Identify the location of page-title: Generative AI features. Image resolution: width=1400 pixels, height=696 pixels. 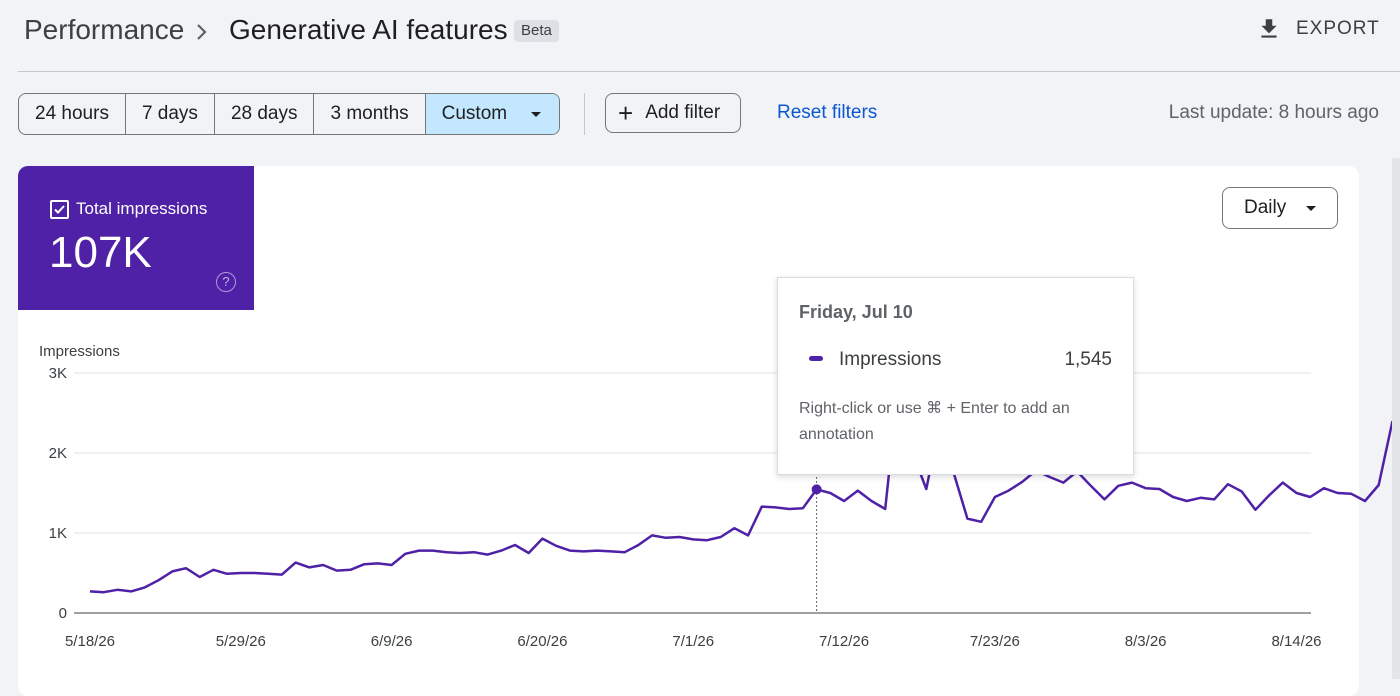
(368, 29).